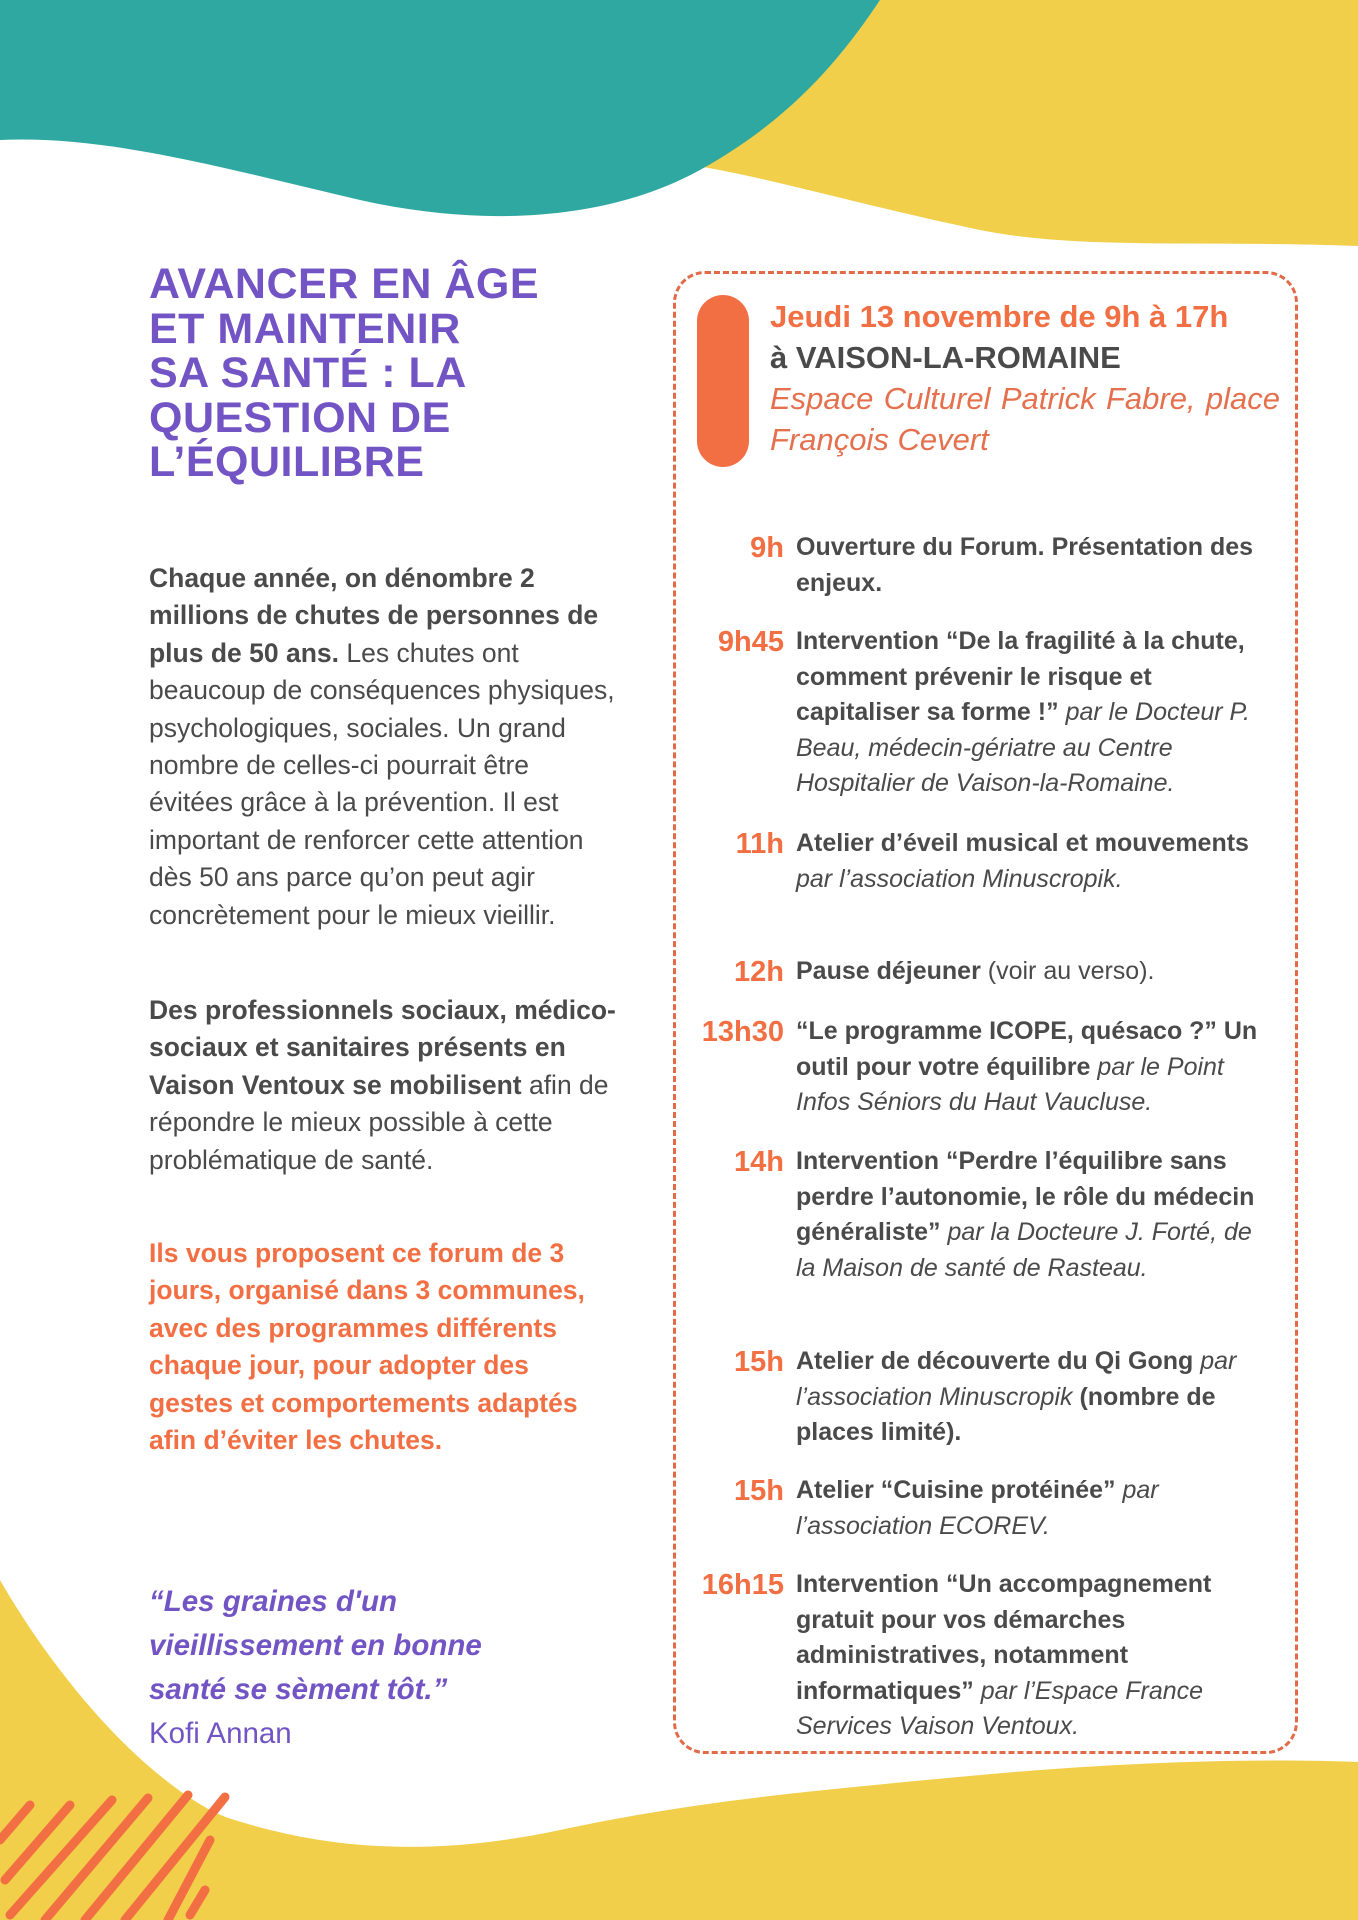 The image size is (1358, 1920). Describe the element at coordinates (977, 1508) in the screenshot. I see `italic-text: par l’association ECOREV.` at that location.